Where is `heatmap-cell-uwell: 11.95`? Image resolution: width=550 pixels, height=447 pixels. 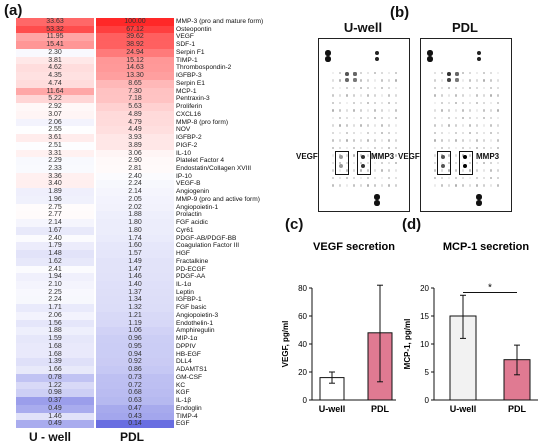
heatmap-cell-uwell: 11.95 is located at coordinates (55, 37).